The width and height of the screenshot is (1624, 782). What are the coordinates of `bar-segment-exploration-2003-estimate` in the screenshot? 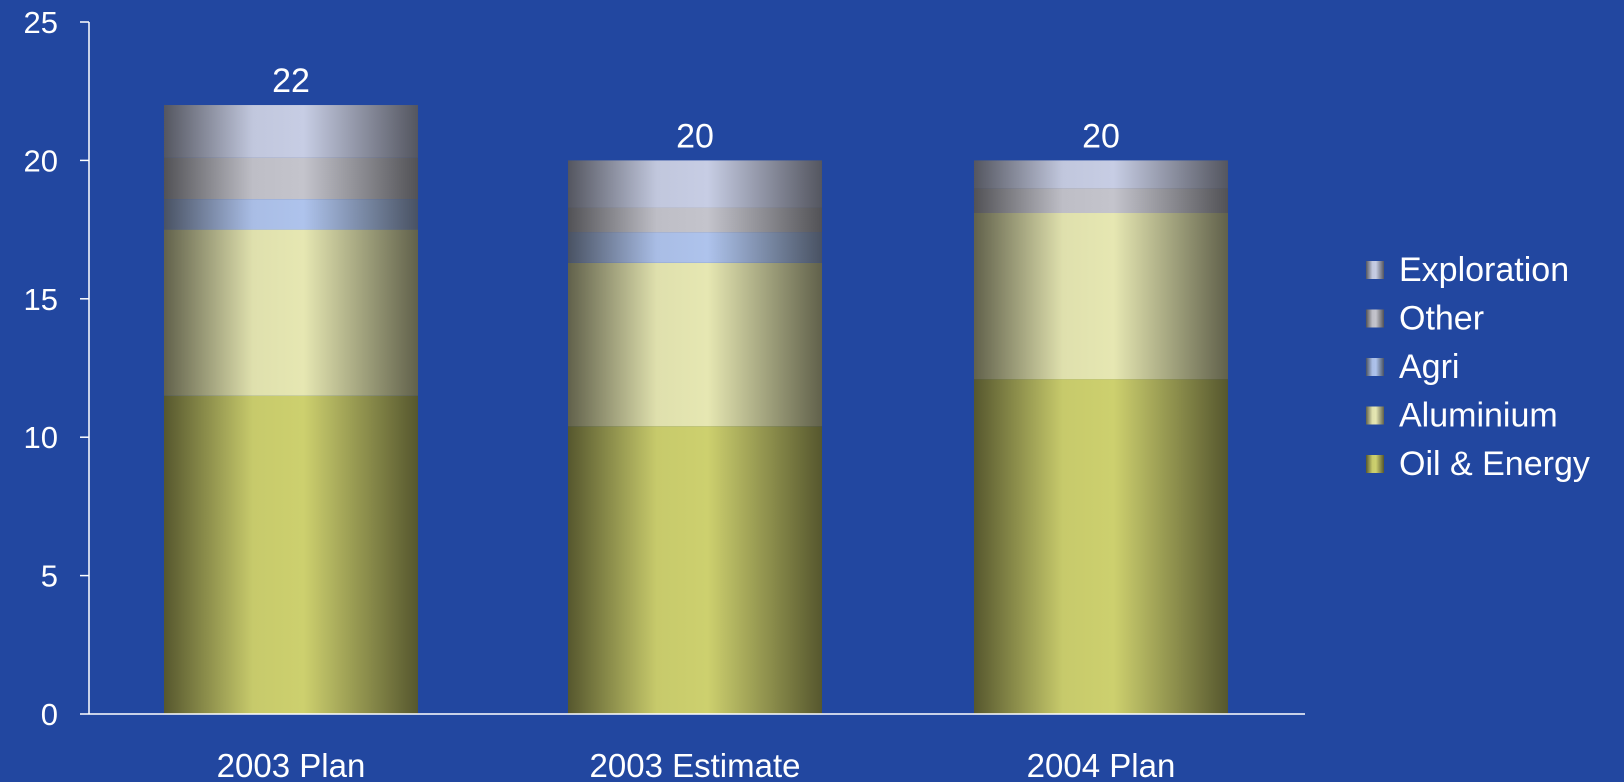 It's located at (695, 184).